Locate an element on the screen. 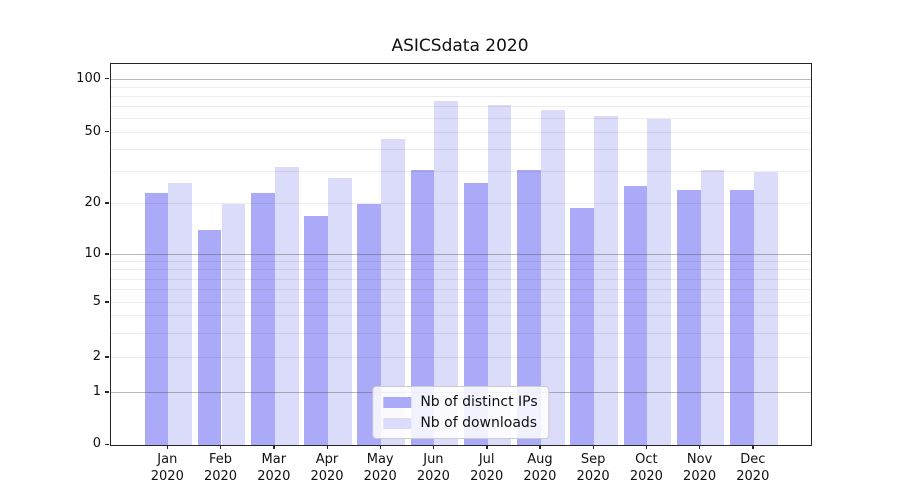 Image resolution: width=900 pixels, height=500 pixels. x-tick-label: Dec 2020 is located at coordinates (753, 468).